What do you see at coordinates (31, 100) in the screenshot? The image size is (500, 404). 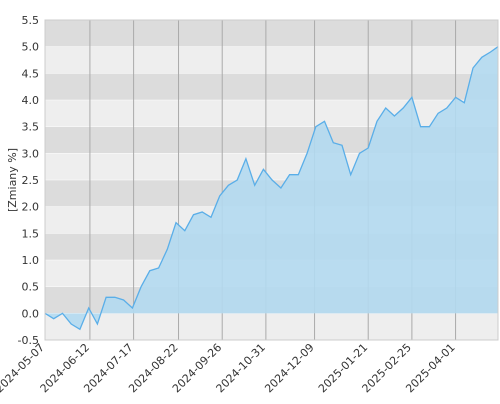 I see `y-tick-label: 4.0` at bounding box center [31, 100].